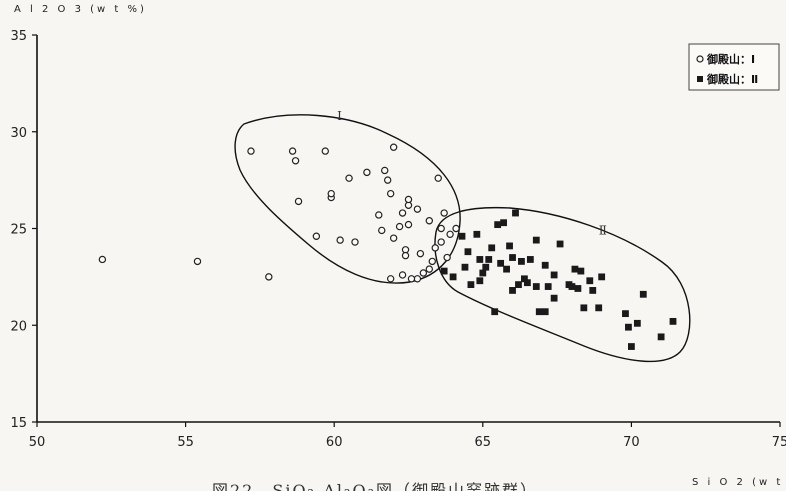 This screenshot has height=491, width=786. I want to click on group-2-envelope, so click(562, 284).